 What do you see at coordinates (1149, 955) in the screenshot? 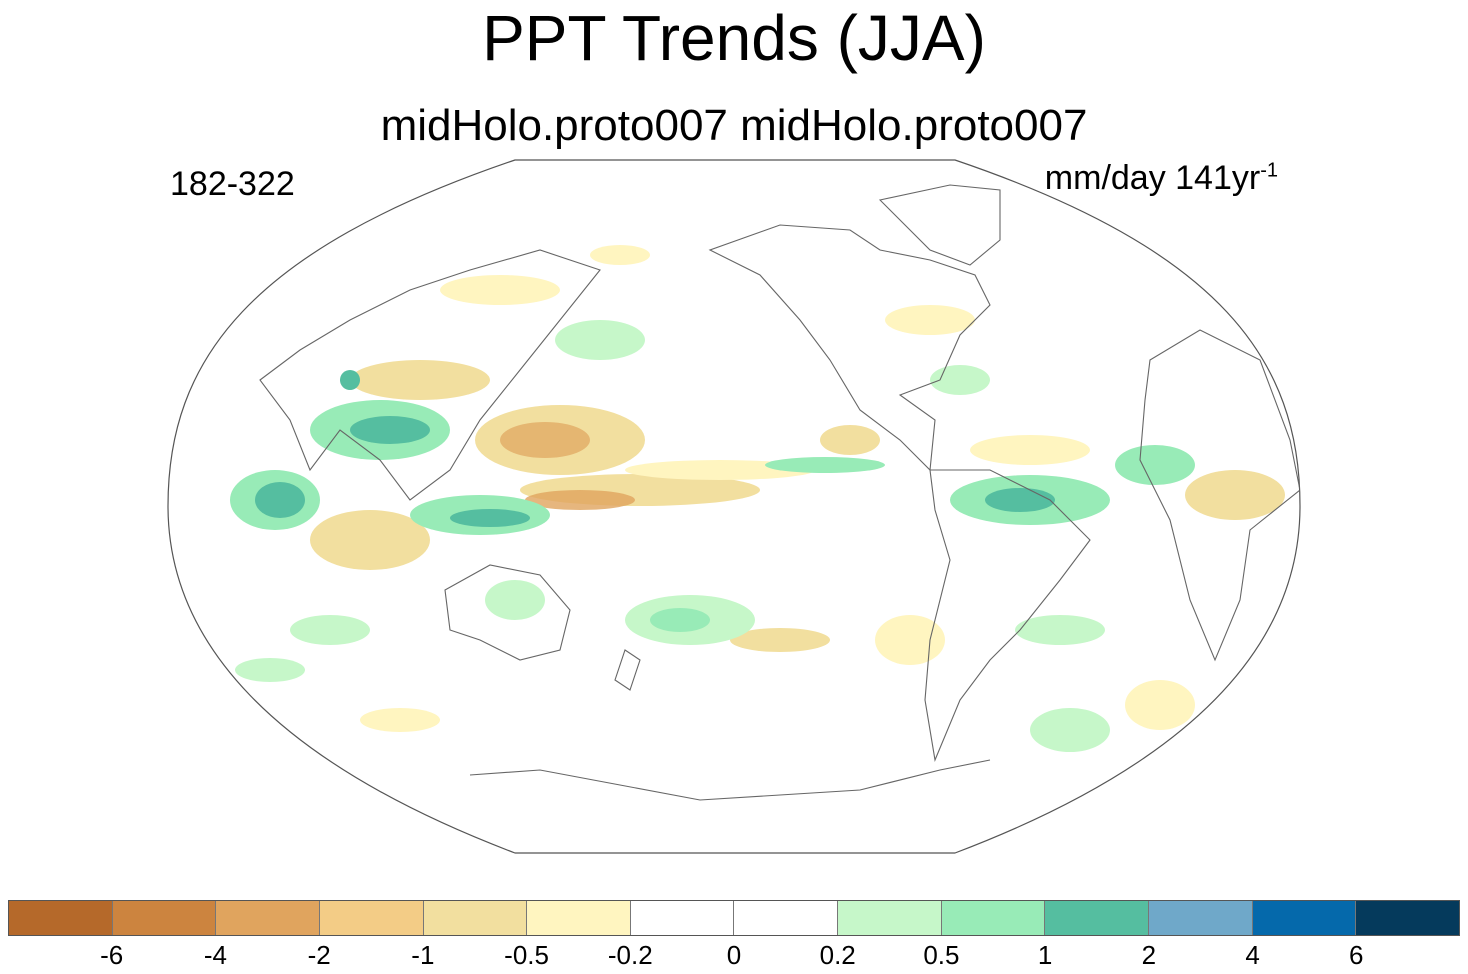
I see `colorbar-tick-label: 2` at bounding box center [1149, 955].